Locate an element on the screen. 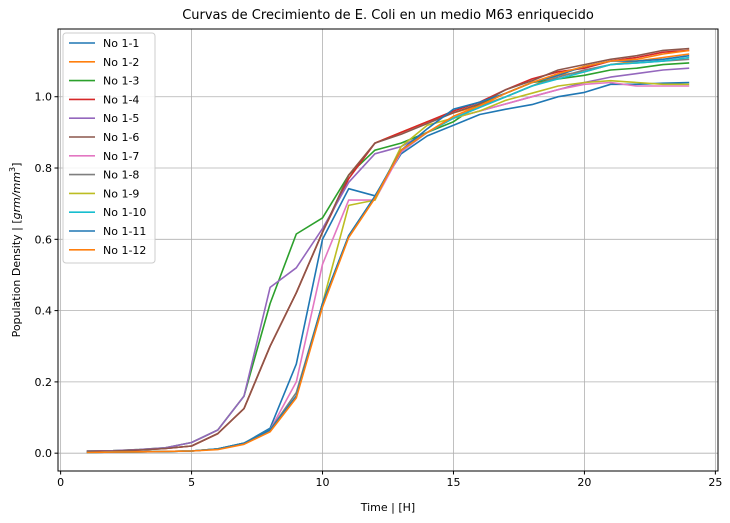  legend-label: No 1-1 is located at coordinates (121, 43).